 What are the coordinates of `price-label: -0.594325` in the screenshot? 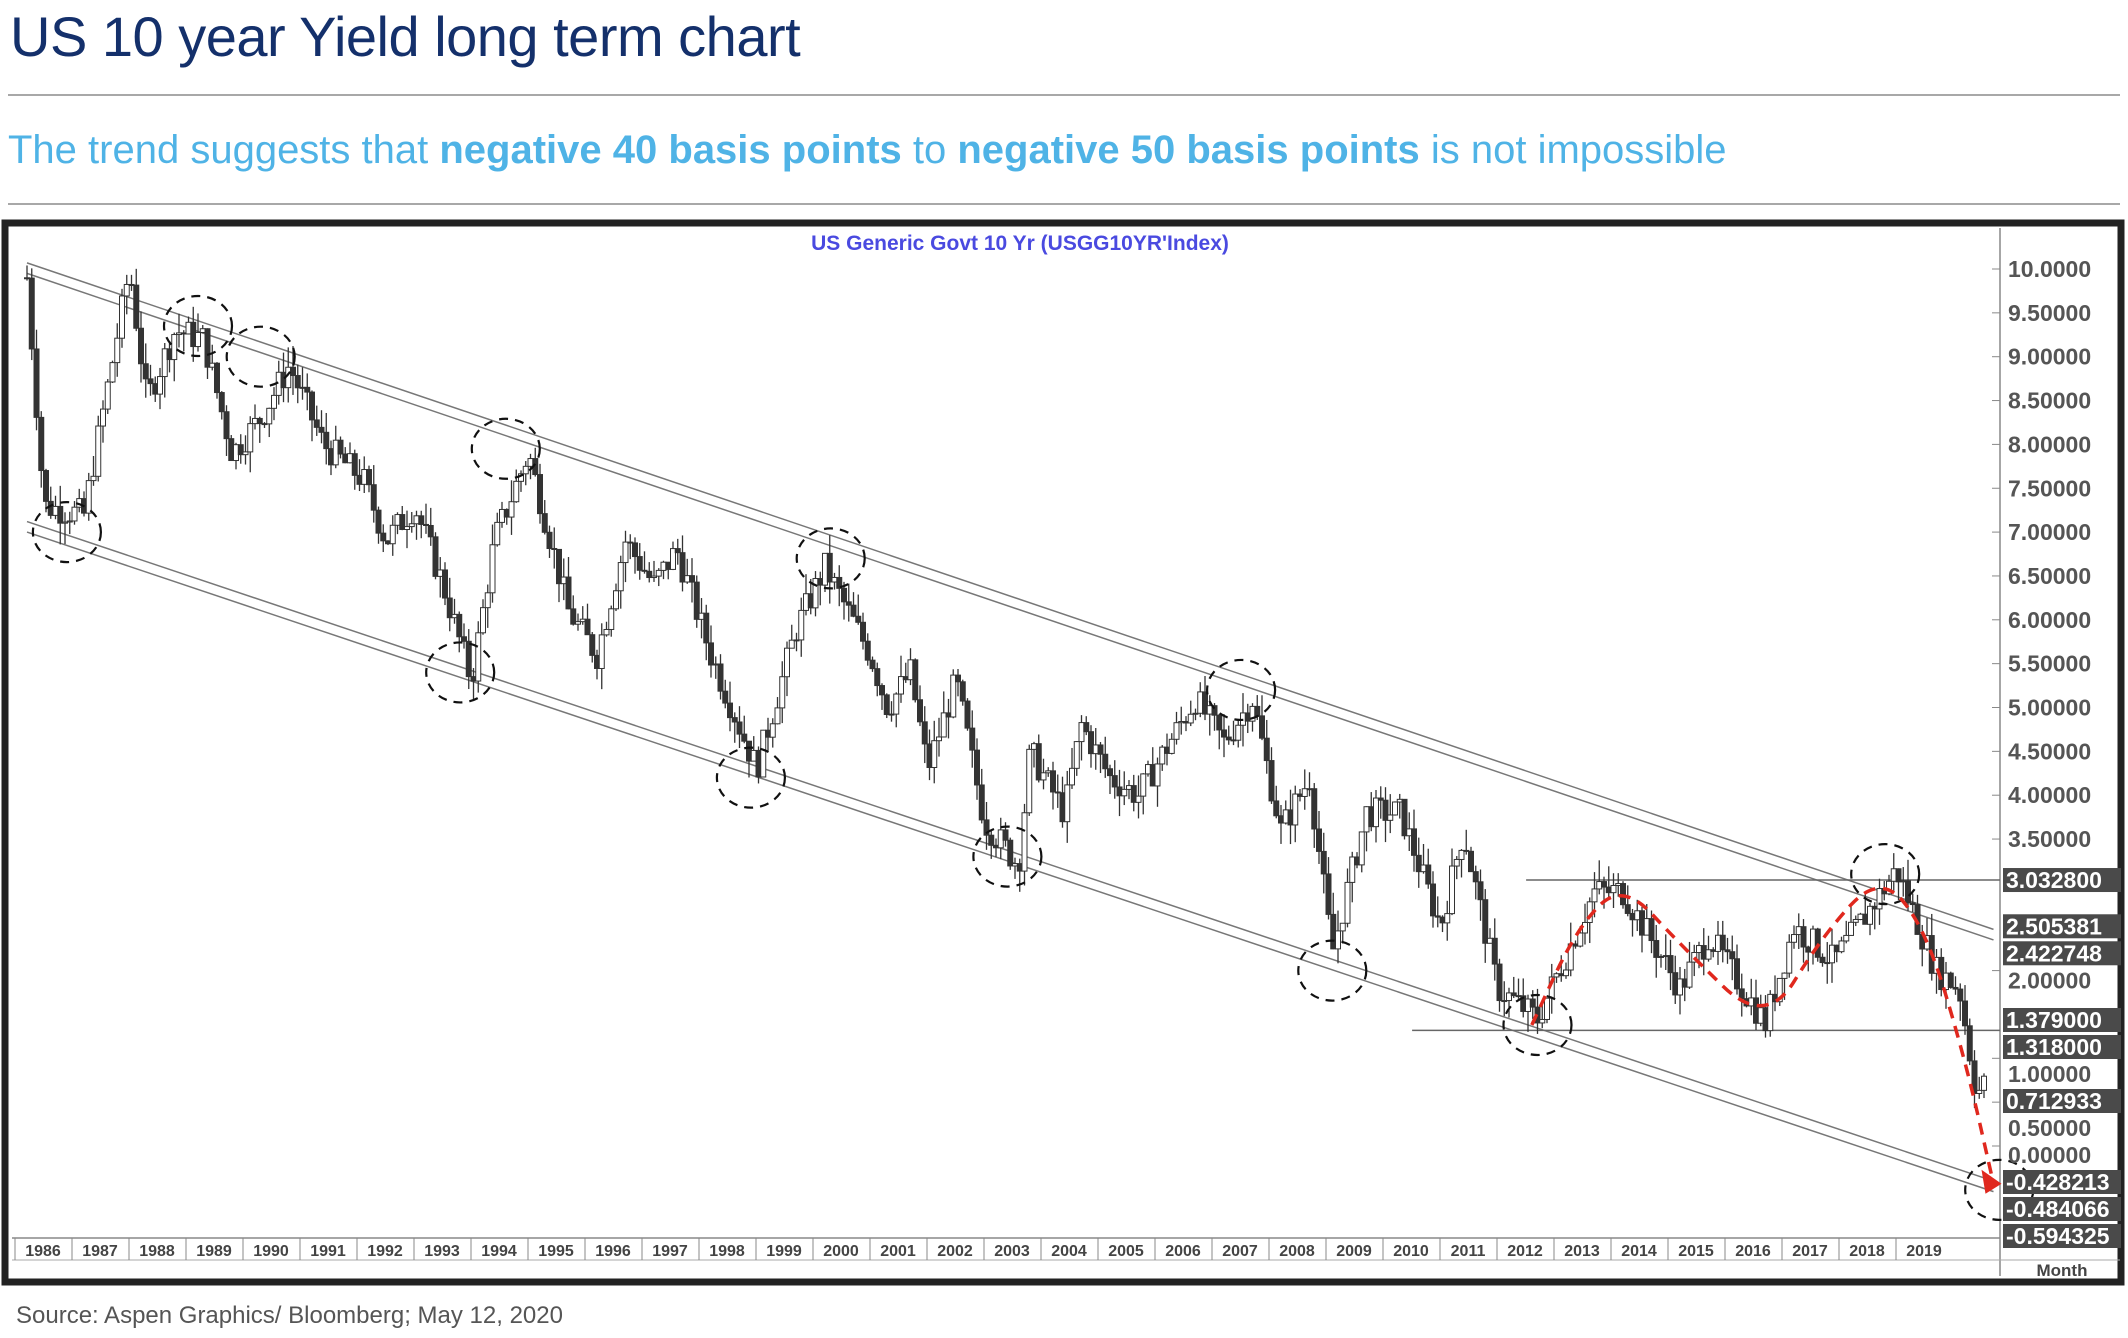 It's located at (2058, 1236).